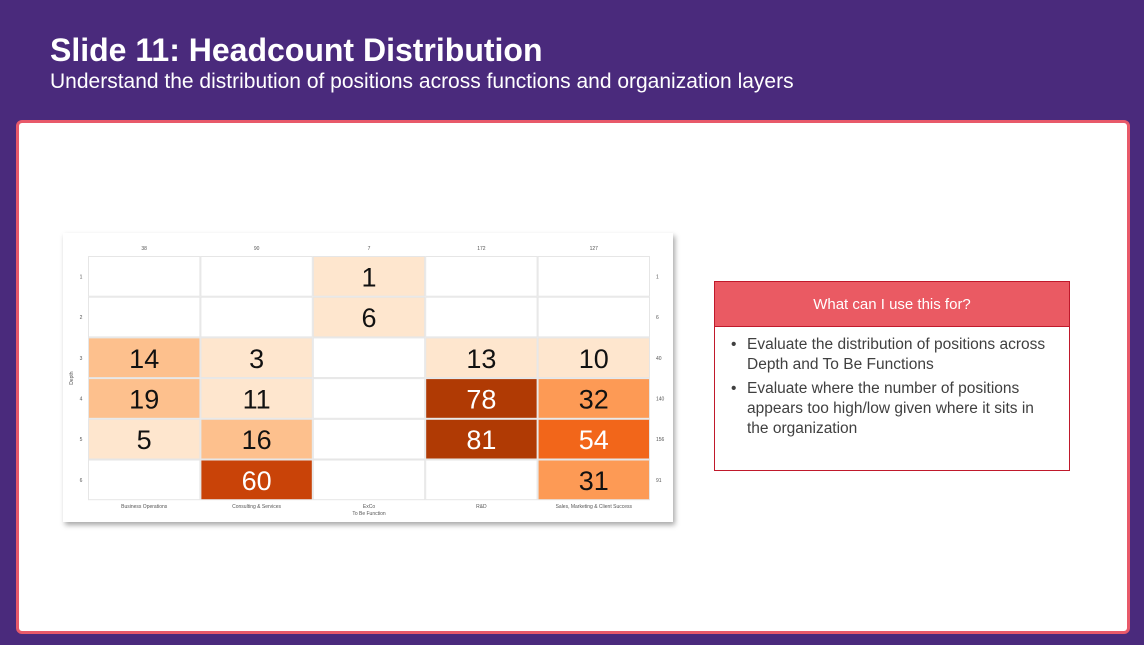 The width and height of the screenshot is (1144, 645). I want to click on heatmap-cell-value: 1, so click(368, 277).